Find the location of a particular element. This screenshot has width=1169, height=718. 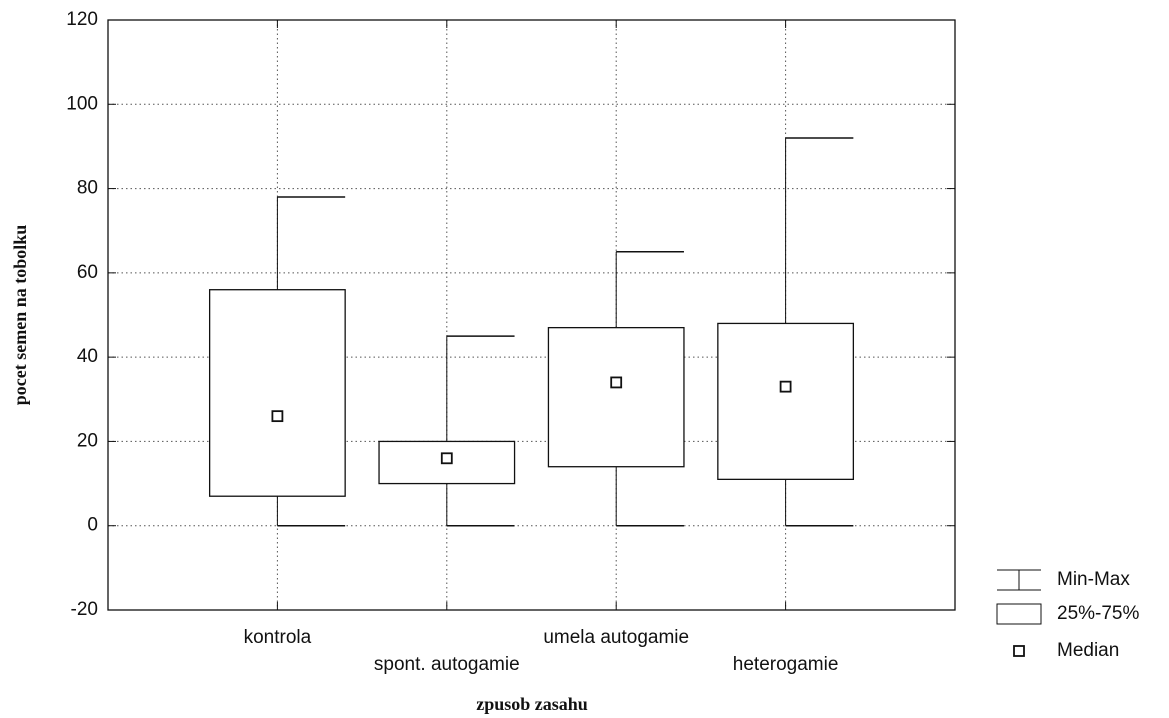

x-axis-title: zpusob zasahu is located at coordinates (532, 704).